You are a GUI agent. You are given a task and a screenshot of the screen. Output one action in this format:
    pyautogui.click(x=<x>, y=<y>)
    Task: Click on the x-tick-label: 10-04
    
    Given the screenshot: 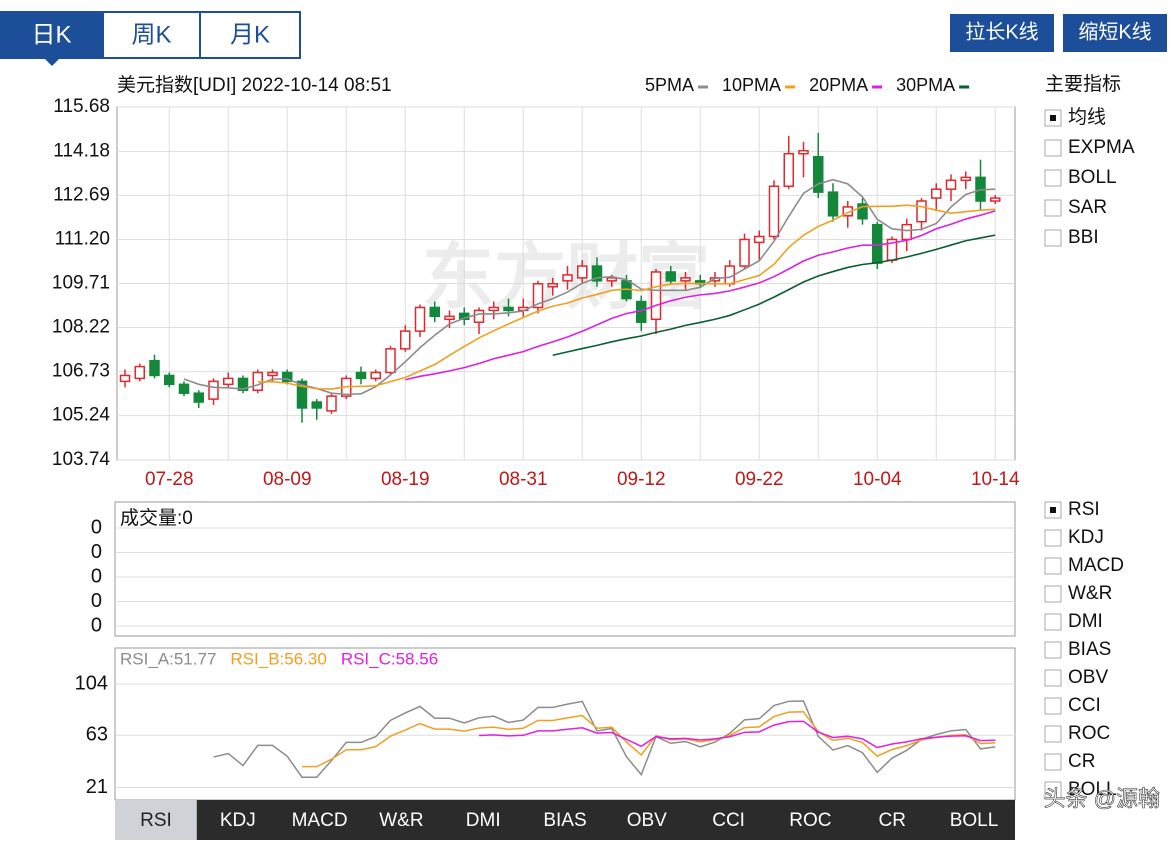 What is the action you would take?
    pyautogui.click(x=877, y=479)
    